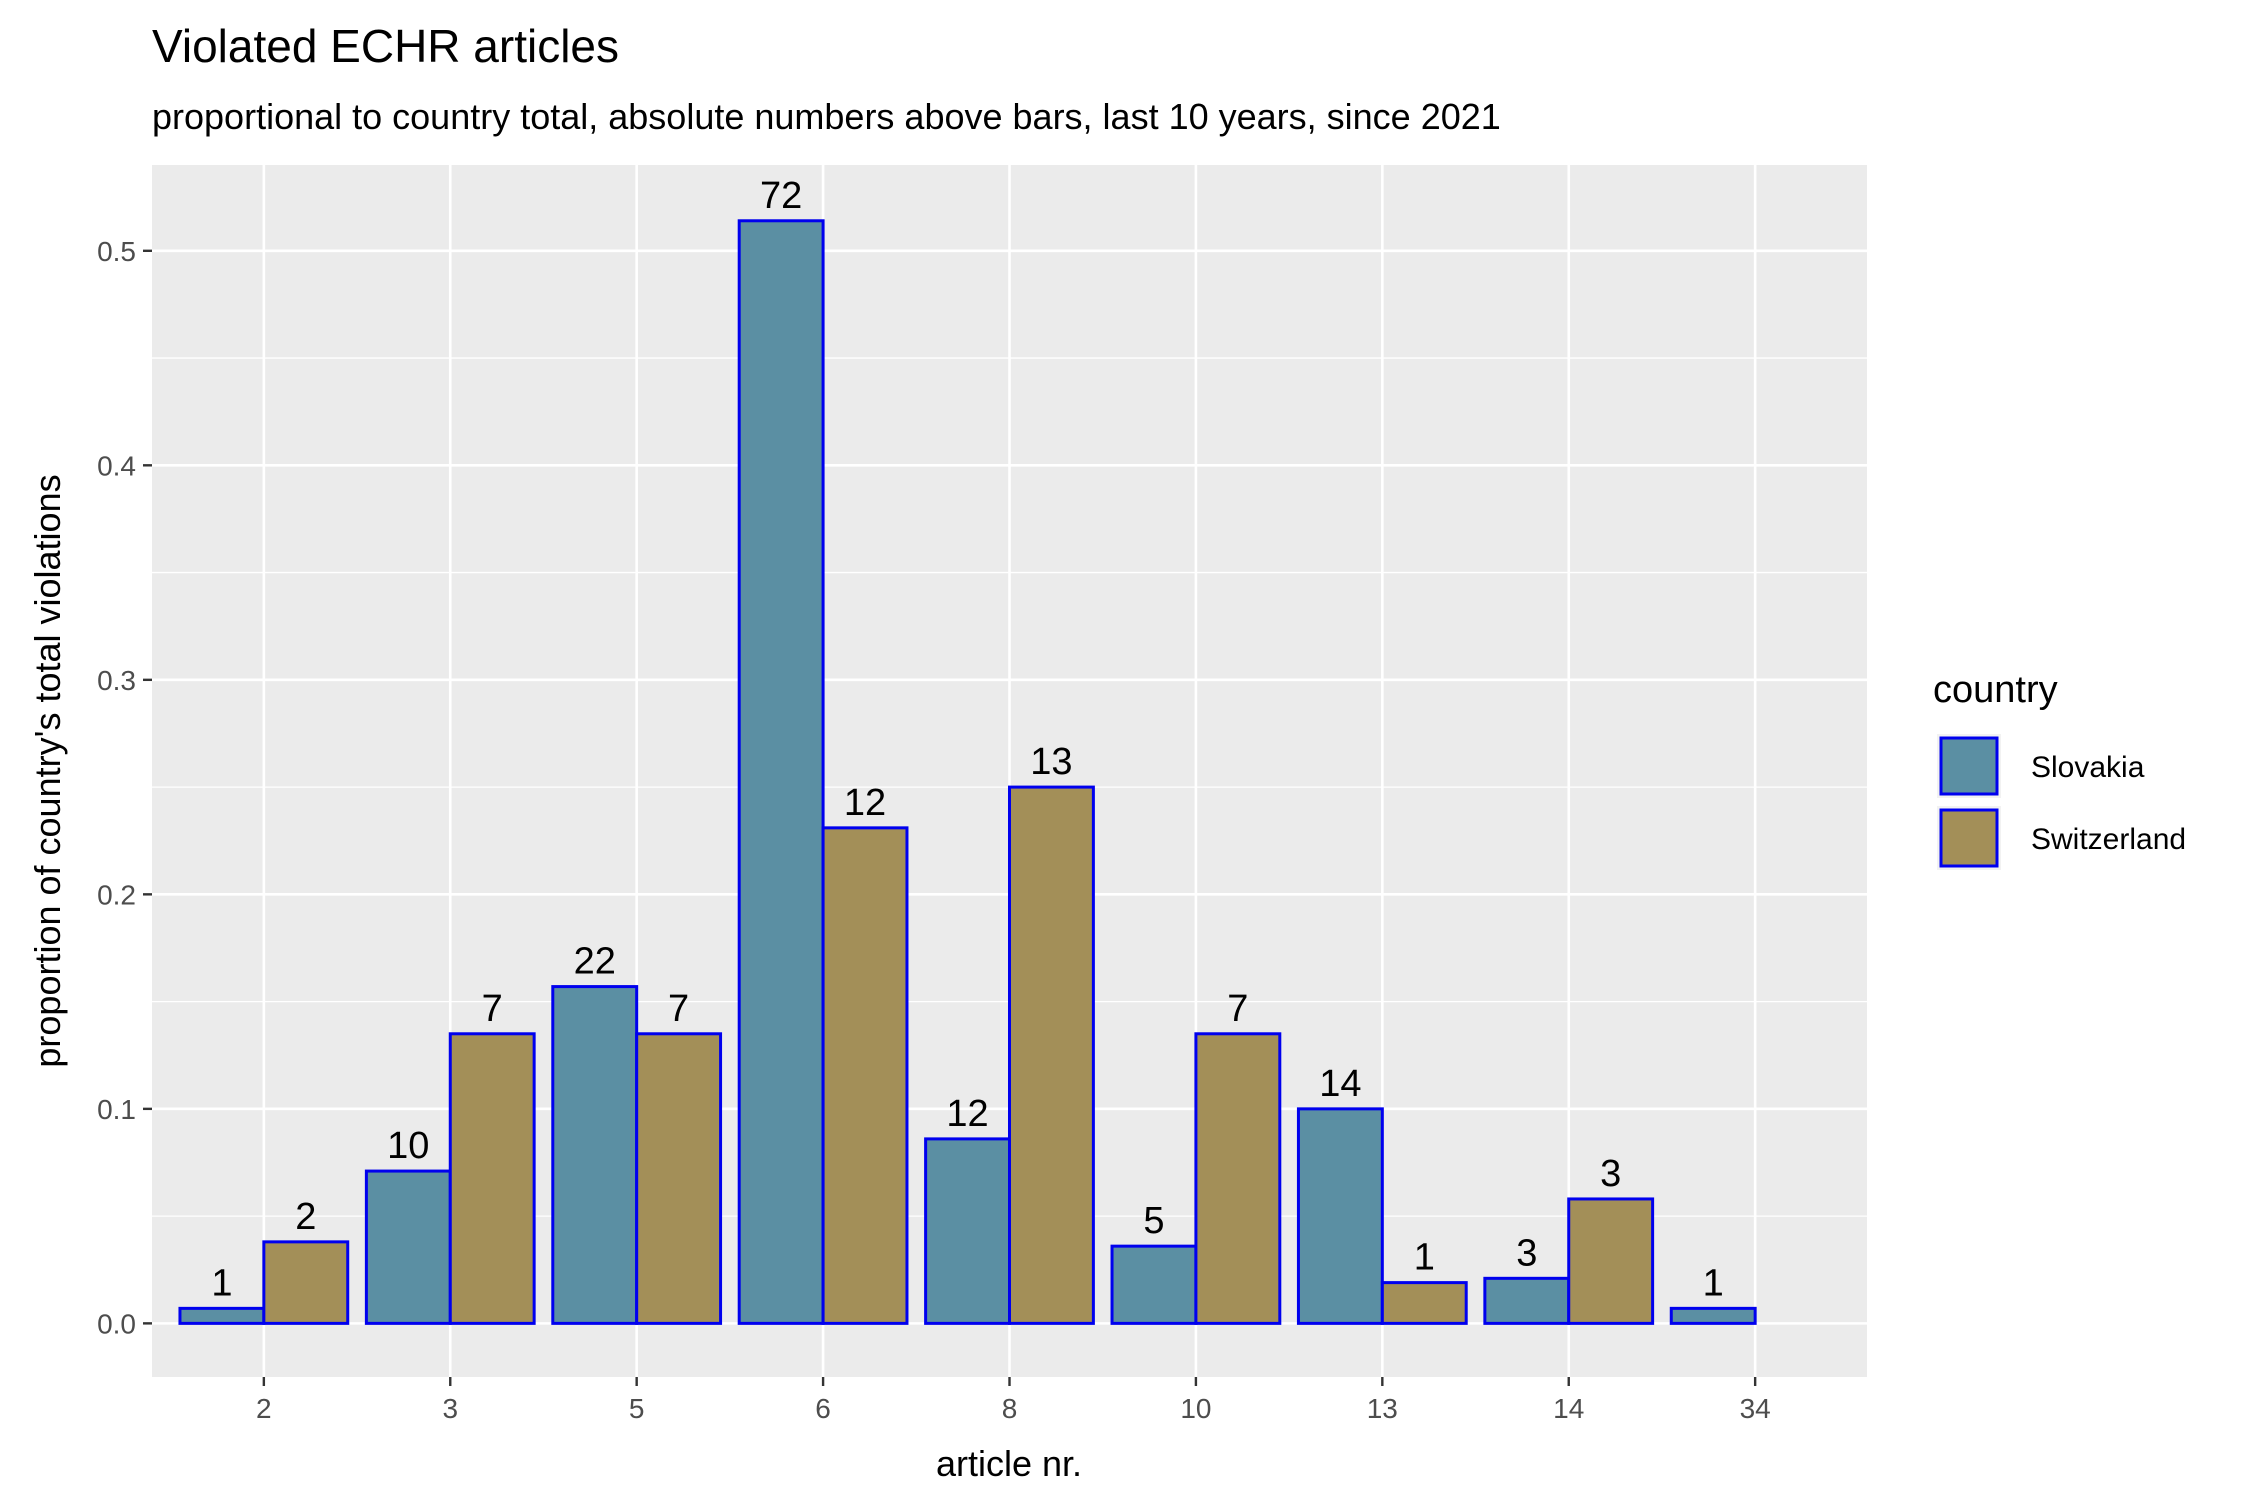  What do you see at coordinates (116, 680) in the screenshot?
I see `y-tick-label: 0.3` at bounding box center [116, 680].